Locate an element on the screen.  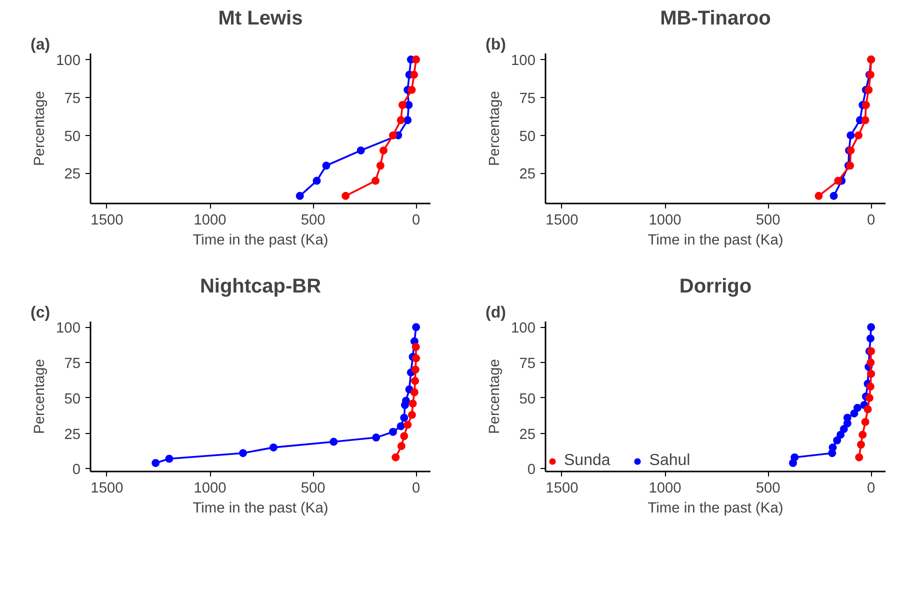
text: (b) is located at coordinates (496, 45).